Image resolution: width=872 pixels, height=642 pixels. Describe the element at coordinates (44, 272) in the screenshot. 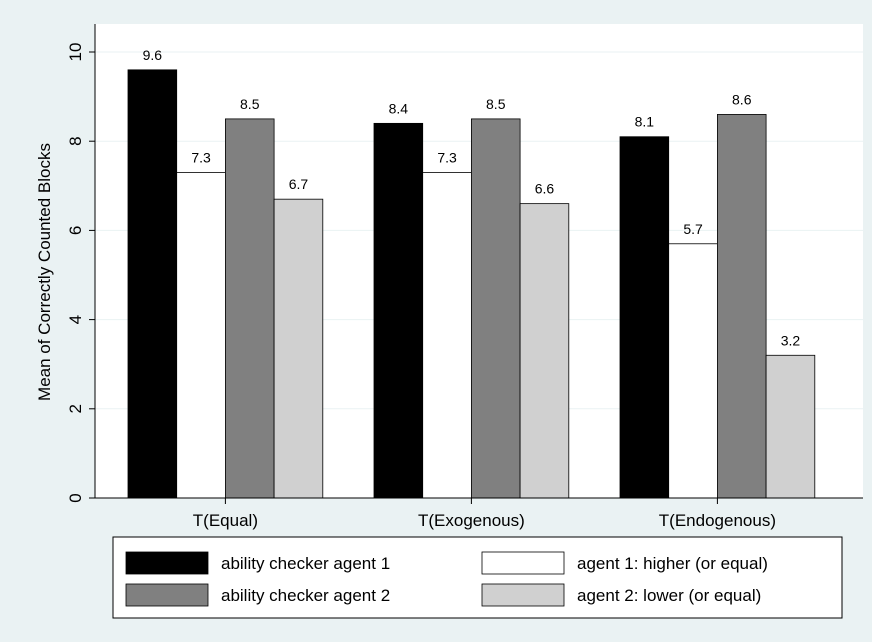

I see `y-axis-title: Mean of Correctly Counted Blocks` at that location.